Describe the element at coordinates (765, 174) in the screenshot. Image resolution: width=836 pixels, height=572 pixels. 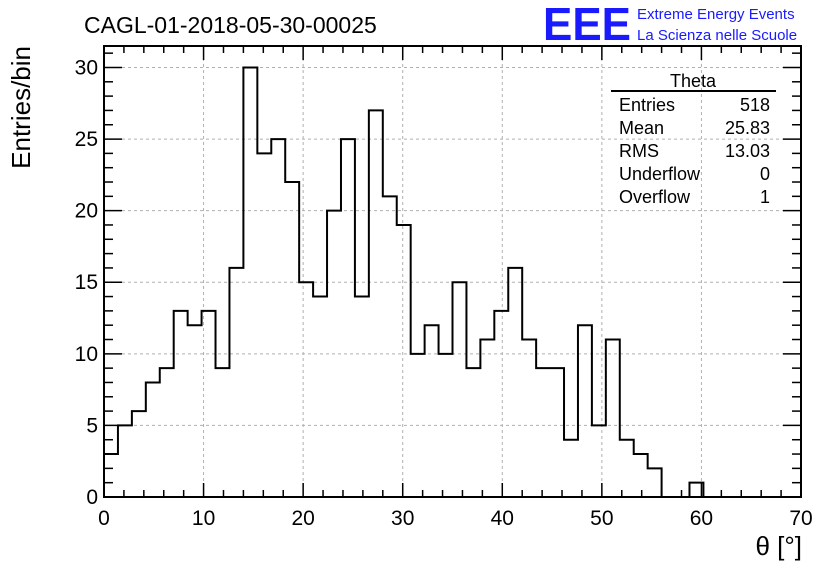
I see `stats-value-underflow: 0` at that location.